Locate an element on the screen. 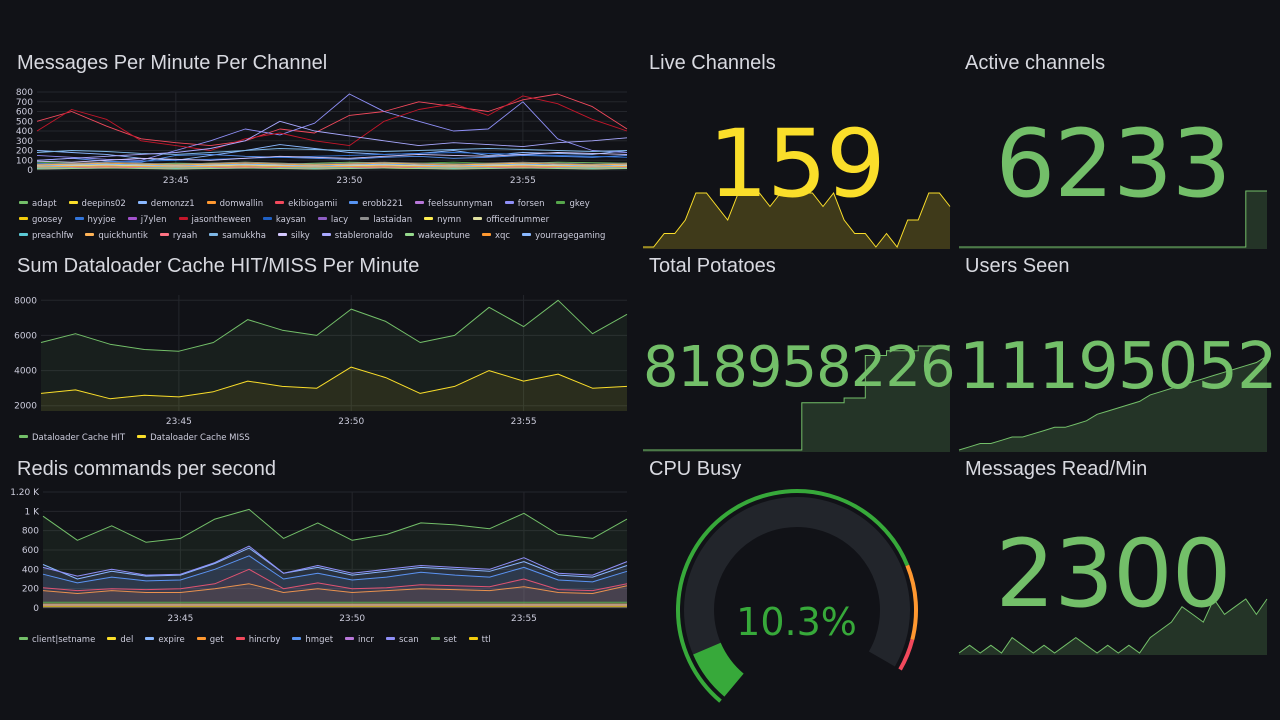 The image size is (1280, 720). legend-item: Dataloader Cache HIT is located at coordinates (72, 438).